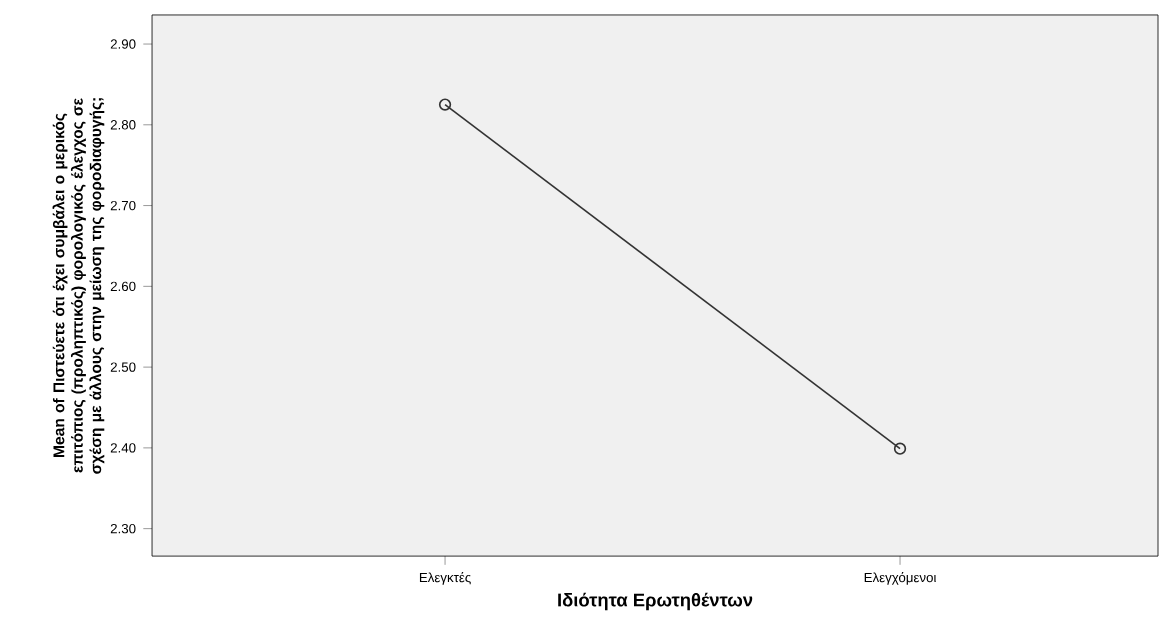 Image resolution: width=1165 pixels, height=626 pixels. I want to click on y-tick-label: 2.60, so click(123, 286).